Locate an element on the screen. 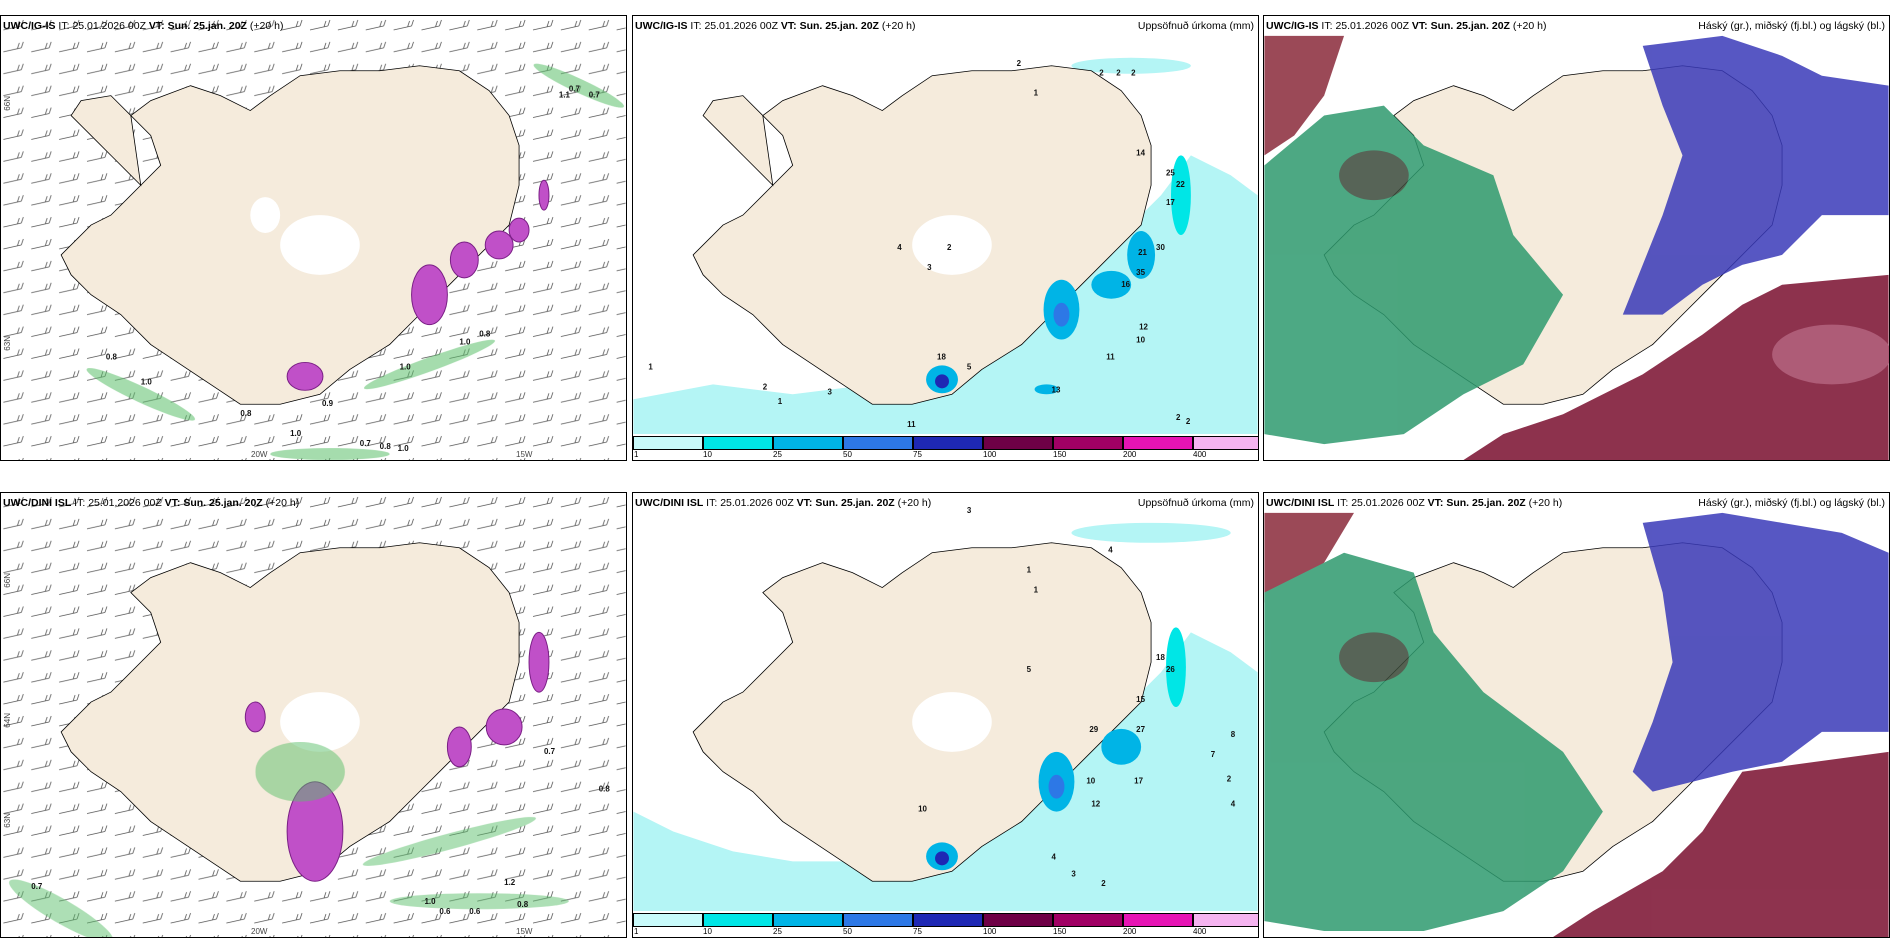  precip-value: 11 is located at coordinates (911, 424).